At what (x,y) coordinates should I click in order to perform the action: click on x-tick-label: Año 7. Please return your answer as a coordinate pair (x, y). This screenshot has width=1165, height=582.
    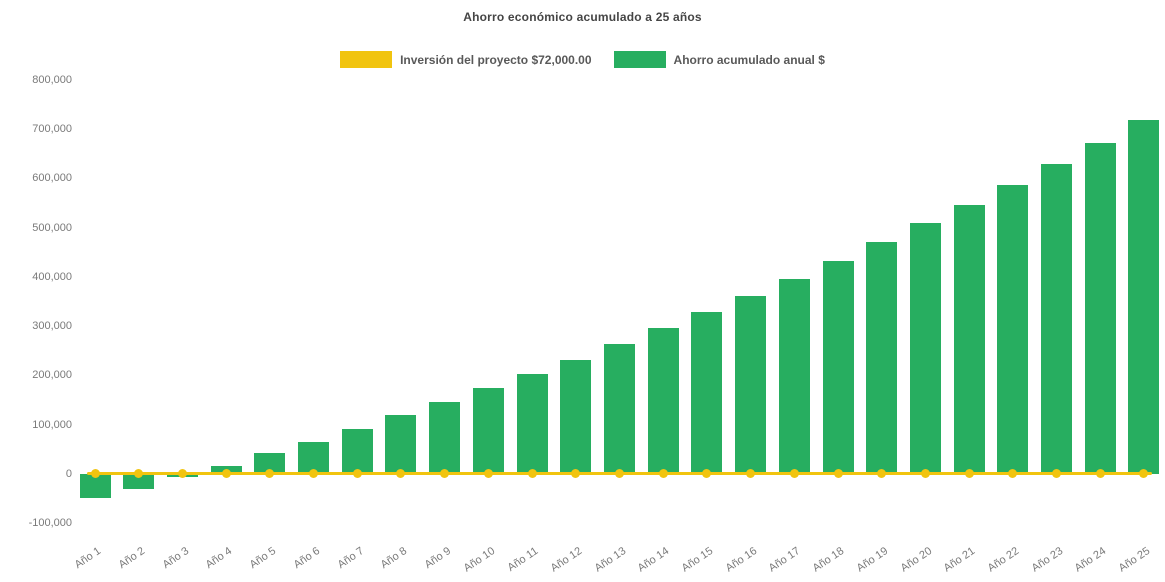
    Looking at the image, I should click on (350, 558).